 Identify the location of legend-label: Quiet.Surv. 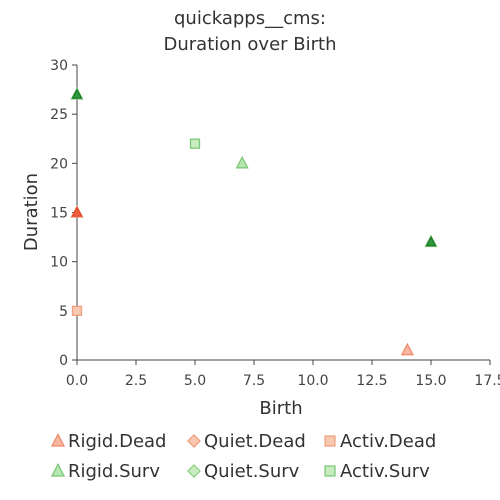
(252, 471).